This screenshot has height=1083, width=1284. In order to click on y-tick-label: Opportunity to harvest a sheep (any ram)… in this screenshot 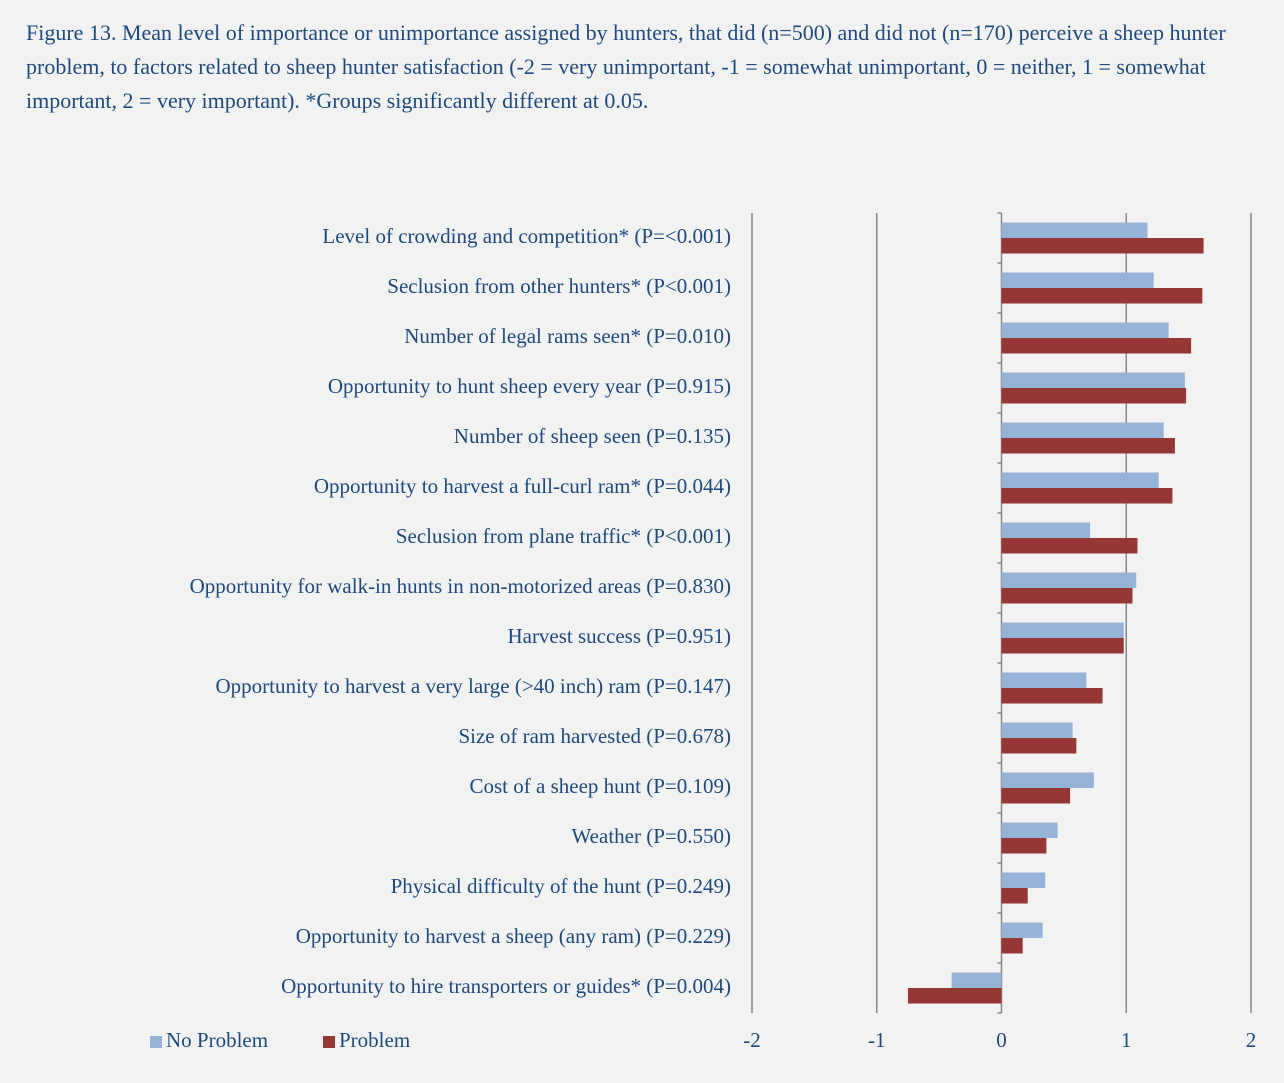, I will do `click(513, 936)`.